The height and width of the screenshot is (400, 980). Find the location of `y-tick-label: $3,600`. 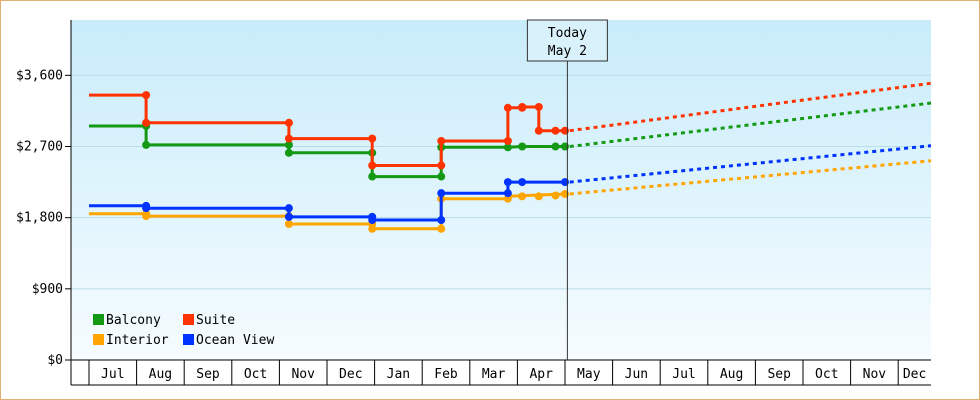

y-tick-label: $3,600 is located at coordinates (39, 75).